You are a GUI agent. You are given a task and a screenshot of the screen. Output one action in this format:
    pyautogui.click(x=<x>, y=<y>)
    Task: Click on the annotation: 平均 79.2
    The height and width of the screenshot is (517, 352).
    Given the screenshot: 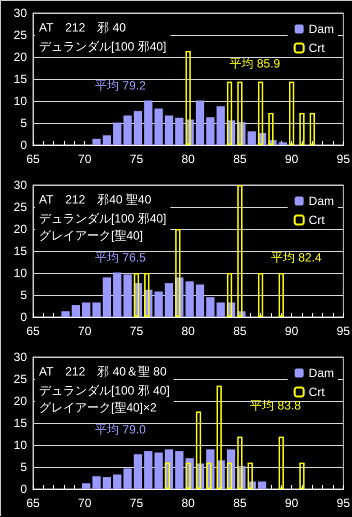 What is the action you would take?
    pyautogui.click(x=120, y=85)
    